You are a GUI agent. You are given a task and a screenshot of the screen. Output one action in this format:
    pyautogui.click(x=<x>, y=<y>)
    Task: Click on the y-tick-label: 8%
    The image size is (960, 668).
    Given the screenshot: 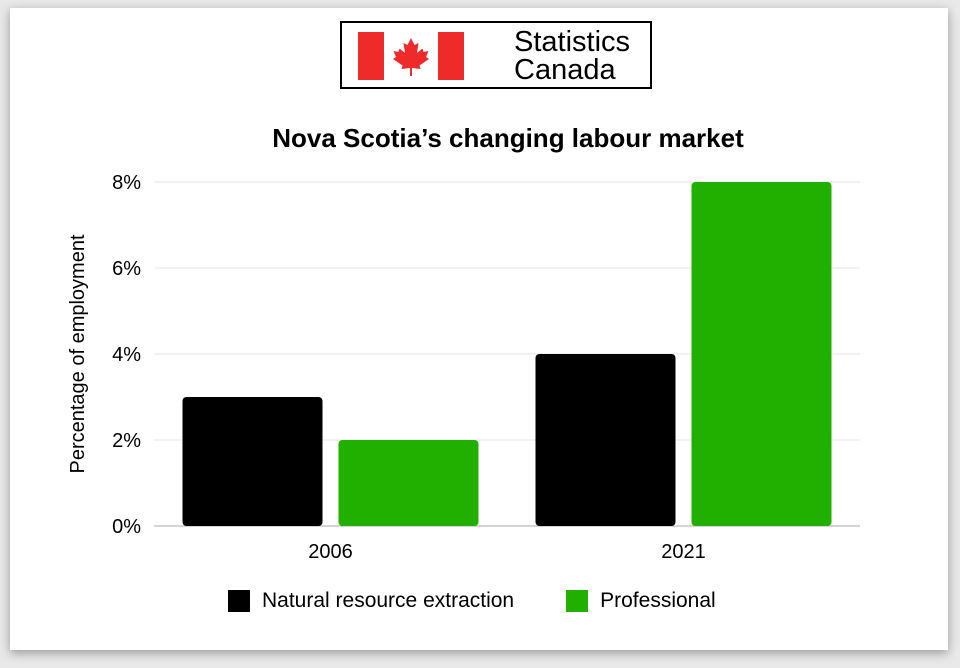 What is the action you would take?
    pyautogui.click(x=126, y=183)
    